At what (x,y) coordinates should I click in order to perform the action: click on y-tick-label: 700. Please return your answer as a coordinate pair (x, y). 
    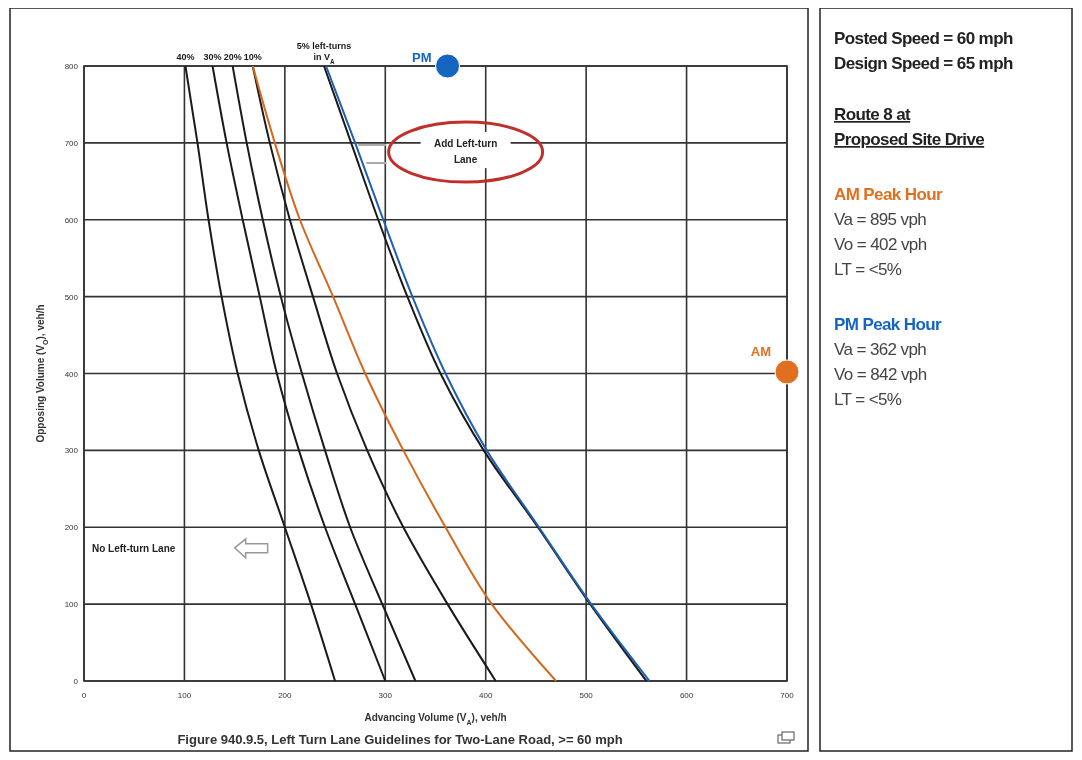
    Looking at the image, I should click on (71, 143).